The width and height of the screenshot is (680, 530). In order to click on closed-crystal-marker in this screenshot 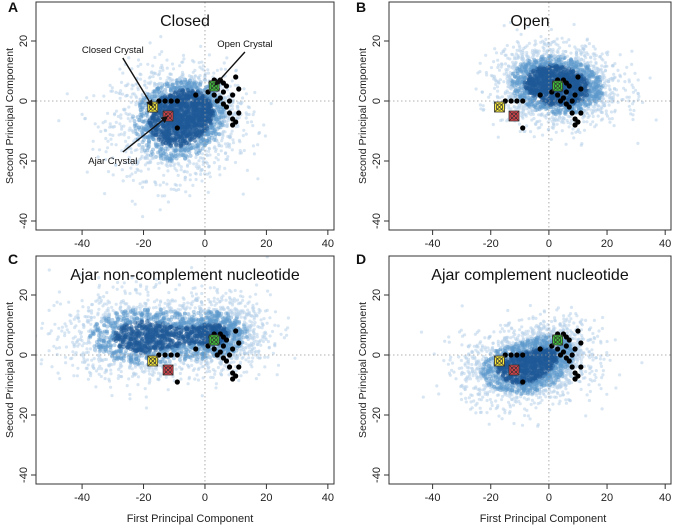, I will do `click(499, 107)`.